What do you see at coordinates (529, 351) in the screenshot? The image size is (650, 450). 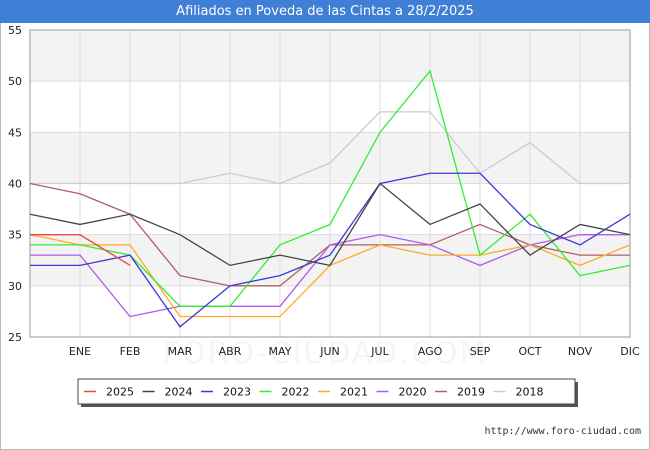 I see `x-tick-label: OCT` at bounding box center [529, 351].